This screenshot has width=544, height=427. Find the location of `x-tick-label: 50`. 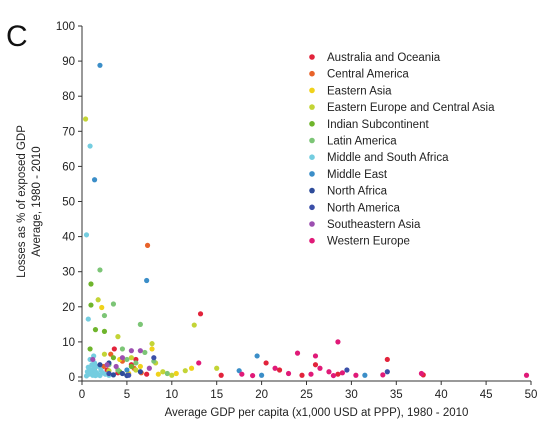

x-tick-label: 50 is located at coordinates (531, 395).